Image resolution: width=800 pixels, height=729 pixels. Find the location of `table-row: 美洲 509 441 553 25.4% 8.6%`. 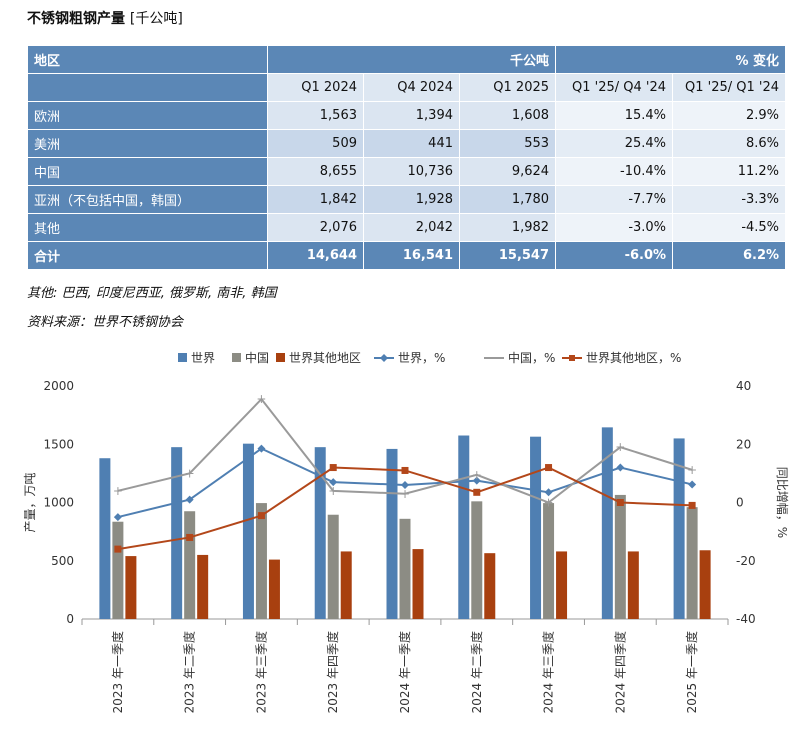

table-row: 美洲 509 441 553 25.4% 8.6% is located at coordinates (407, 143).